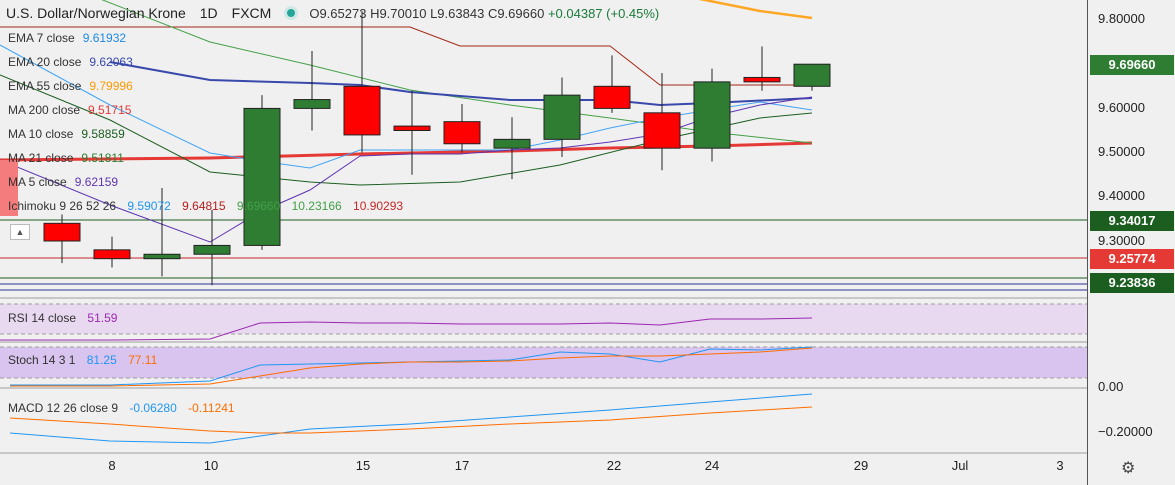 The image size is (1175, 485). I want to click on rsi-line, so click(406, 329).